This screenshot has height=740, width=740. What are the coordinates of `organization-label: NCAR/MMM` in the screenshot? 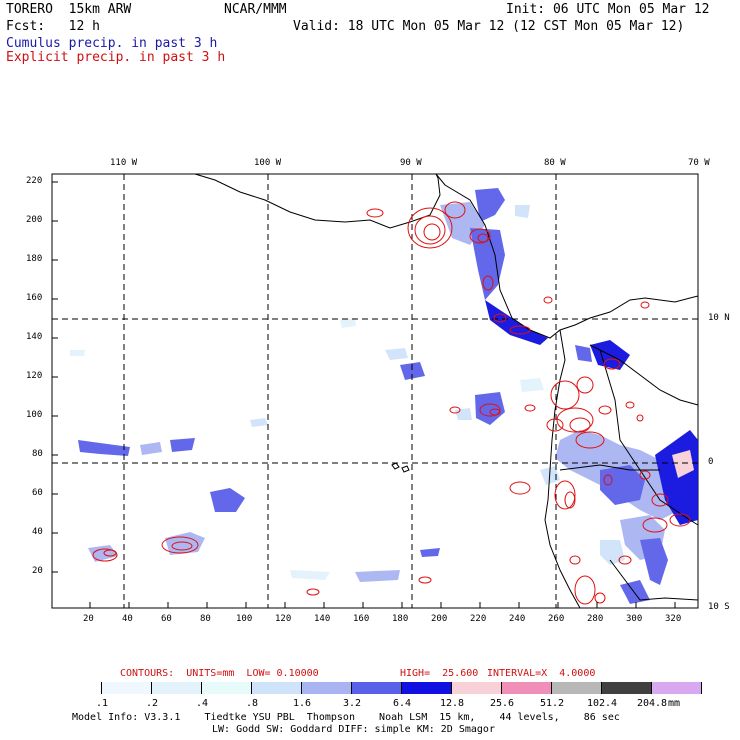 It's located at (255, 9).